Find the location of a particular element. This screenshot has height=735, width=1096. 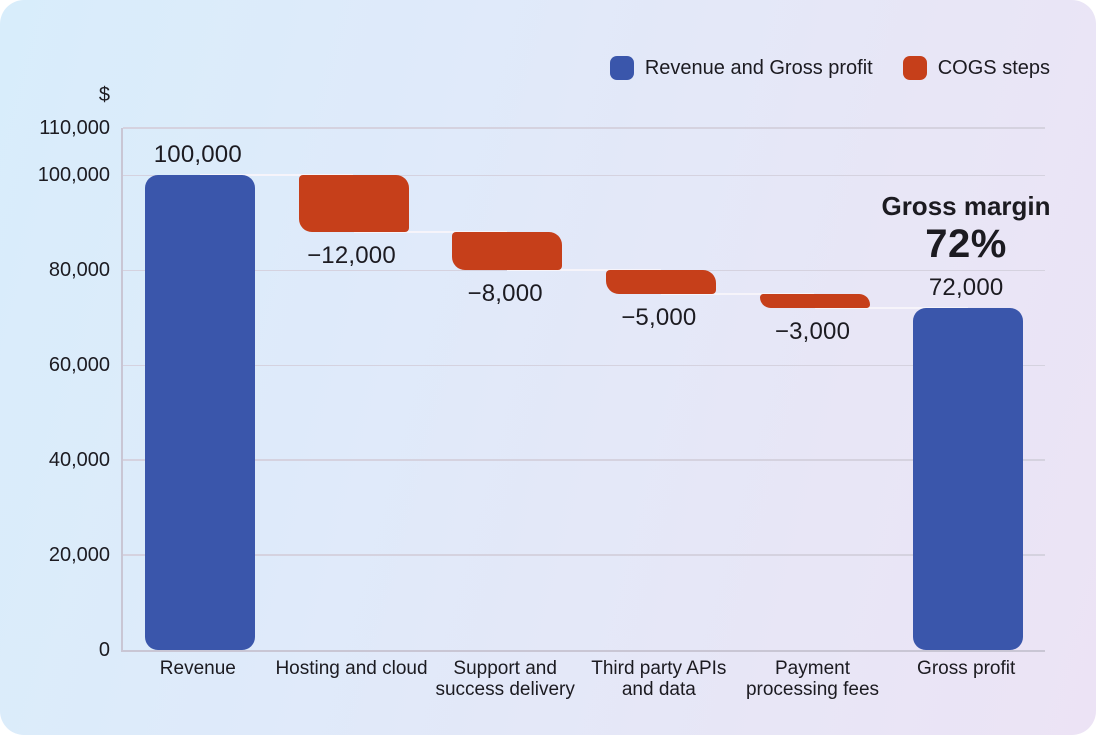

value-label-hosting-and-cloud: −12,000 is located at coordinates (351, 256).